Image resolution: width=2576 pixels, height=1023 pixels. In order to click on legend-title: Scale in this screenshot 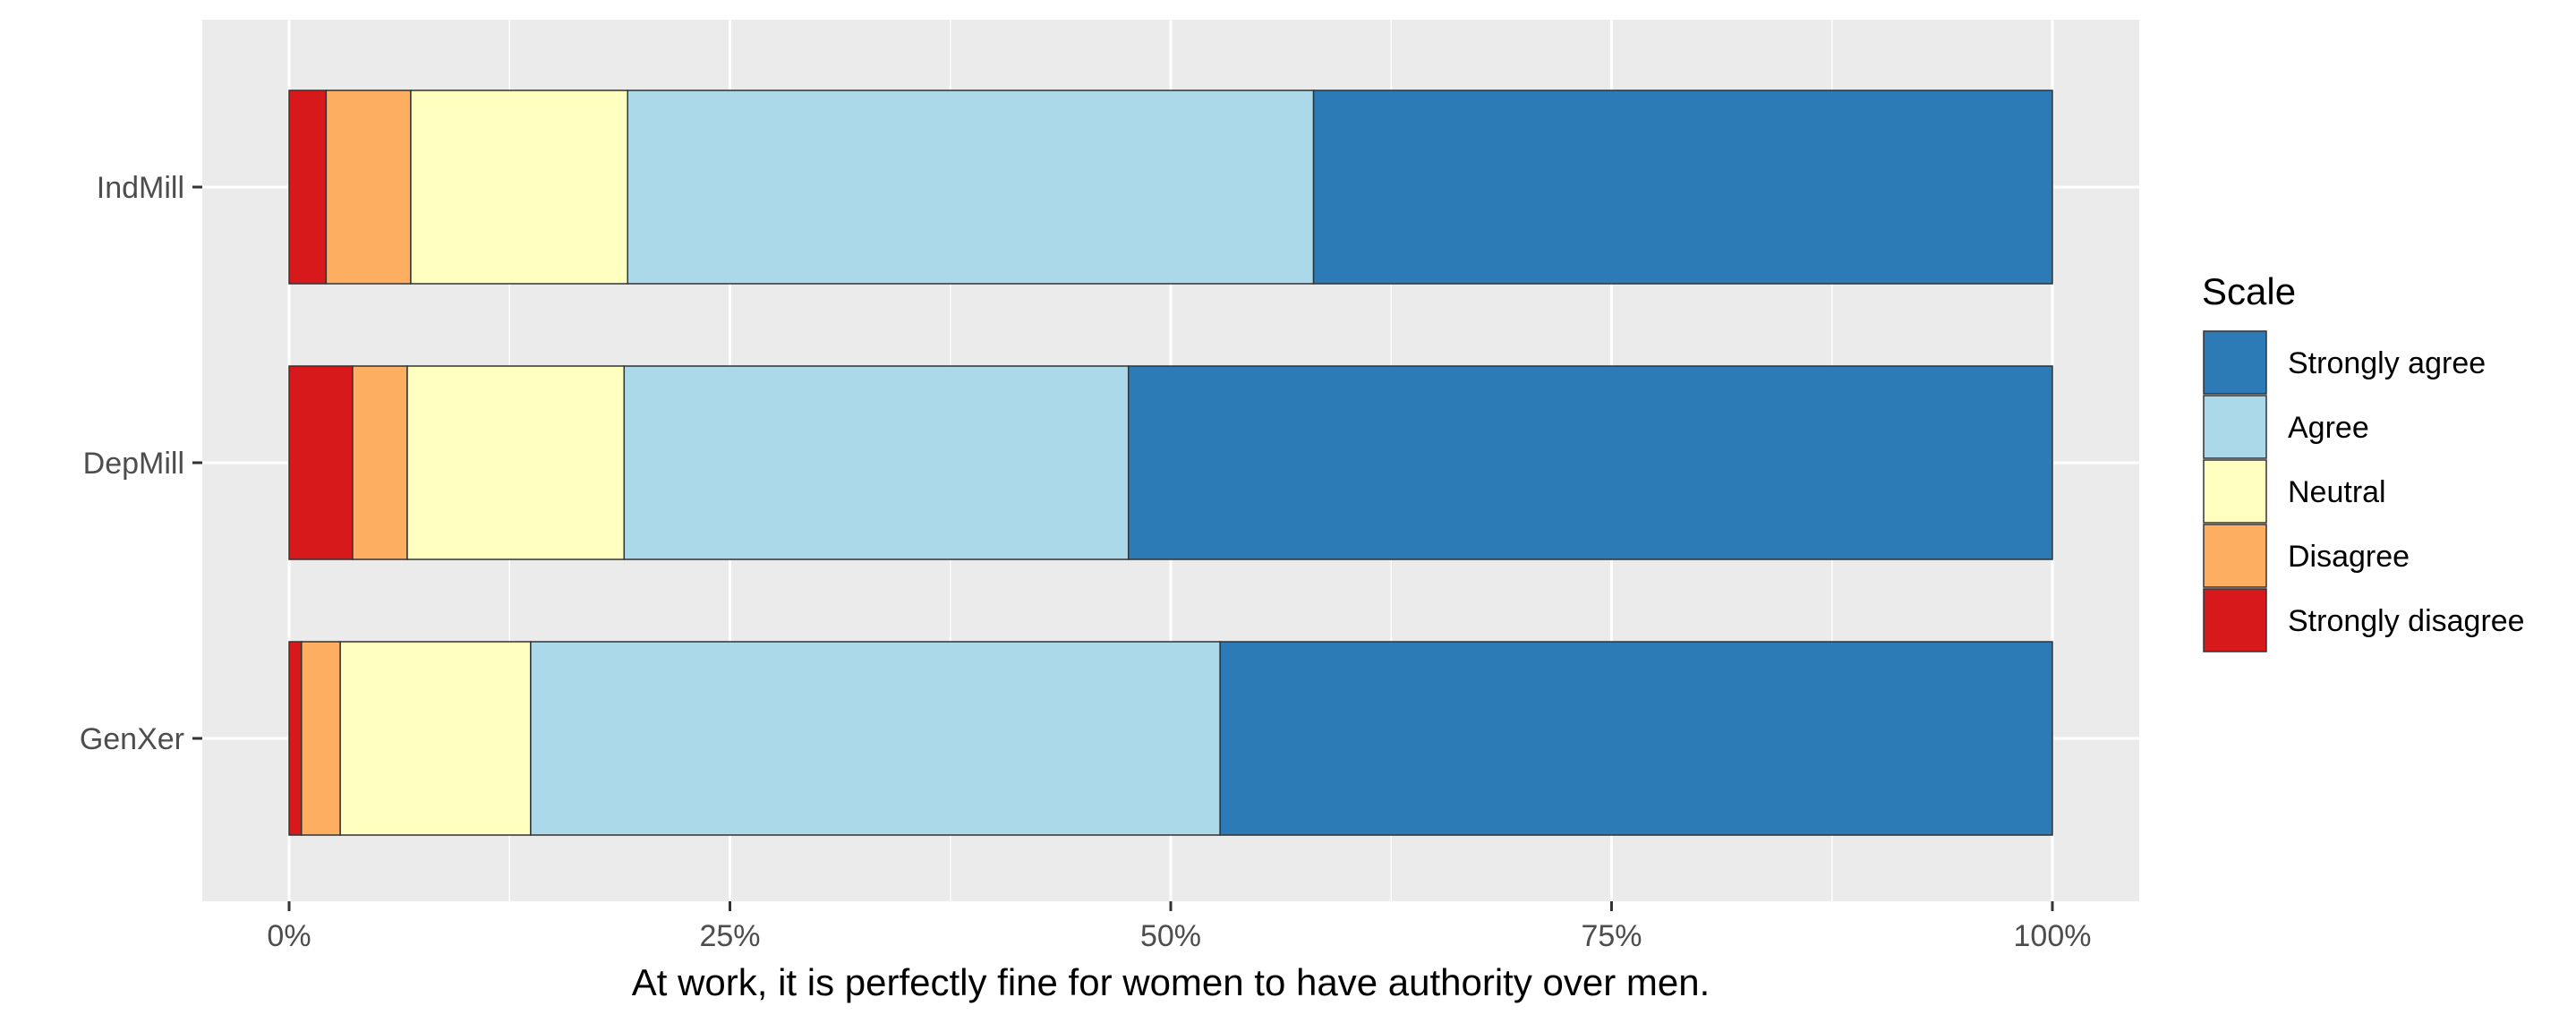, I will do `click(2249, 291)`.